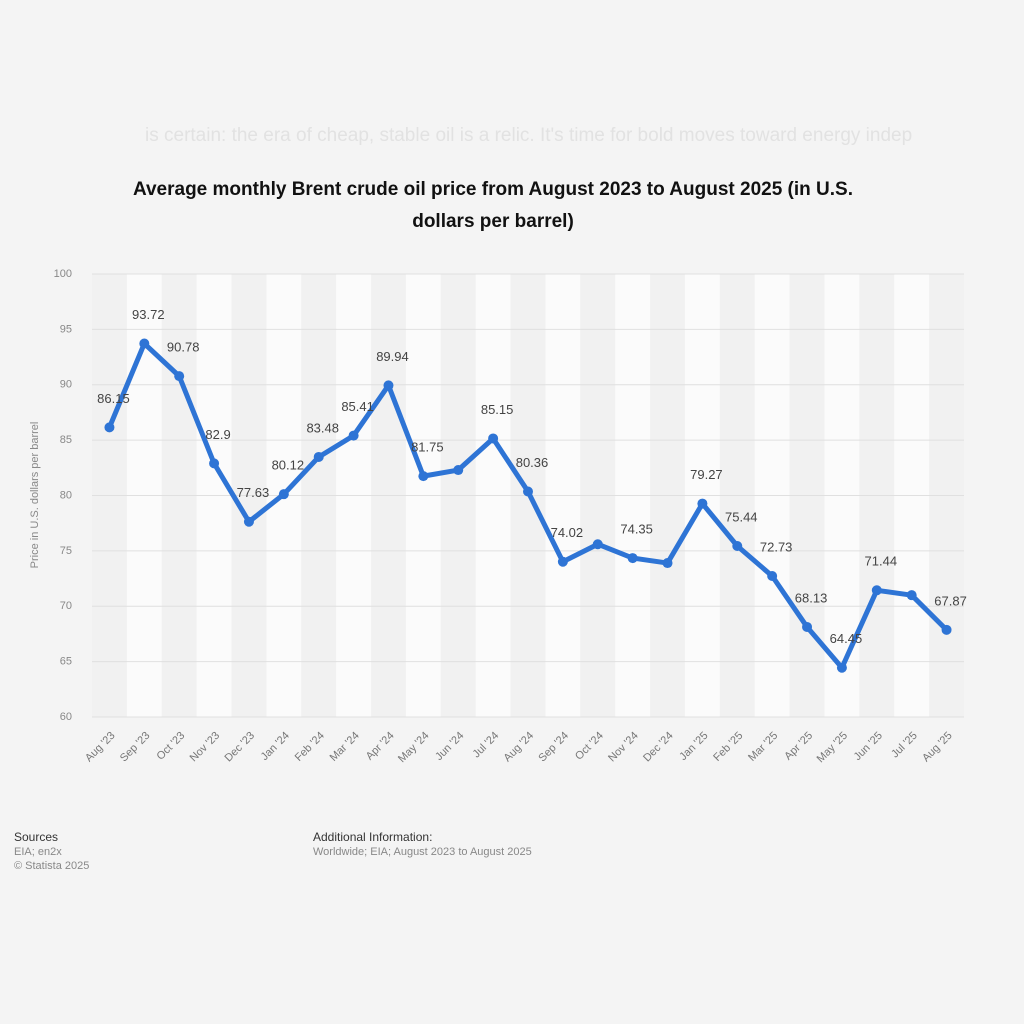 This screenshot has height=1024, width=1024. What do you see at coordinates (66, 495) in the screenshot?
I see `y-tick-label: 80` at bounding box center [66, 495].